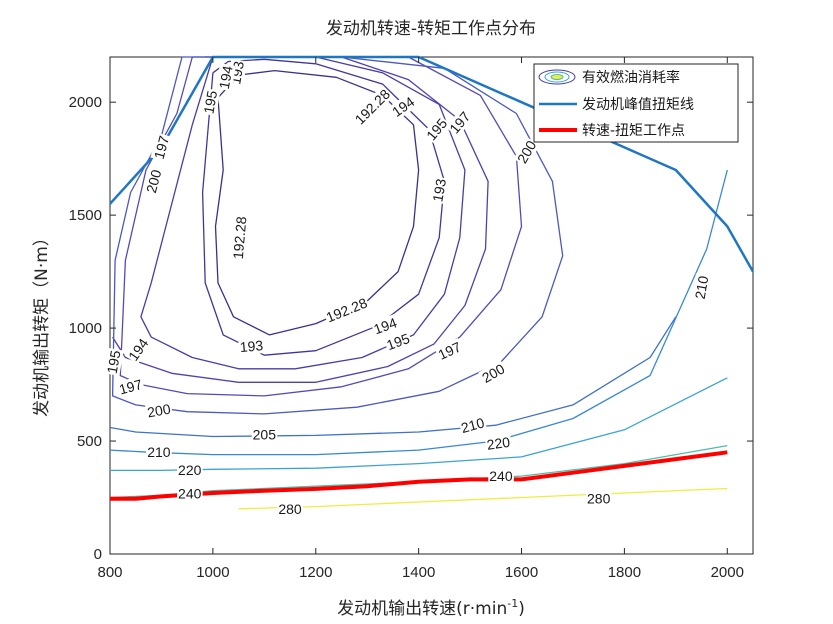 The height and width of the screenshot is (624, 833). What do you see at coordinates (431, 608) in the screenshot?
I see `x-axis-title: 发动机输出转速(r·min-1)` at bounding box center [431, 608].